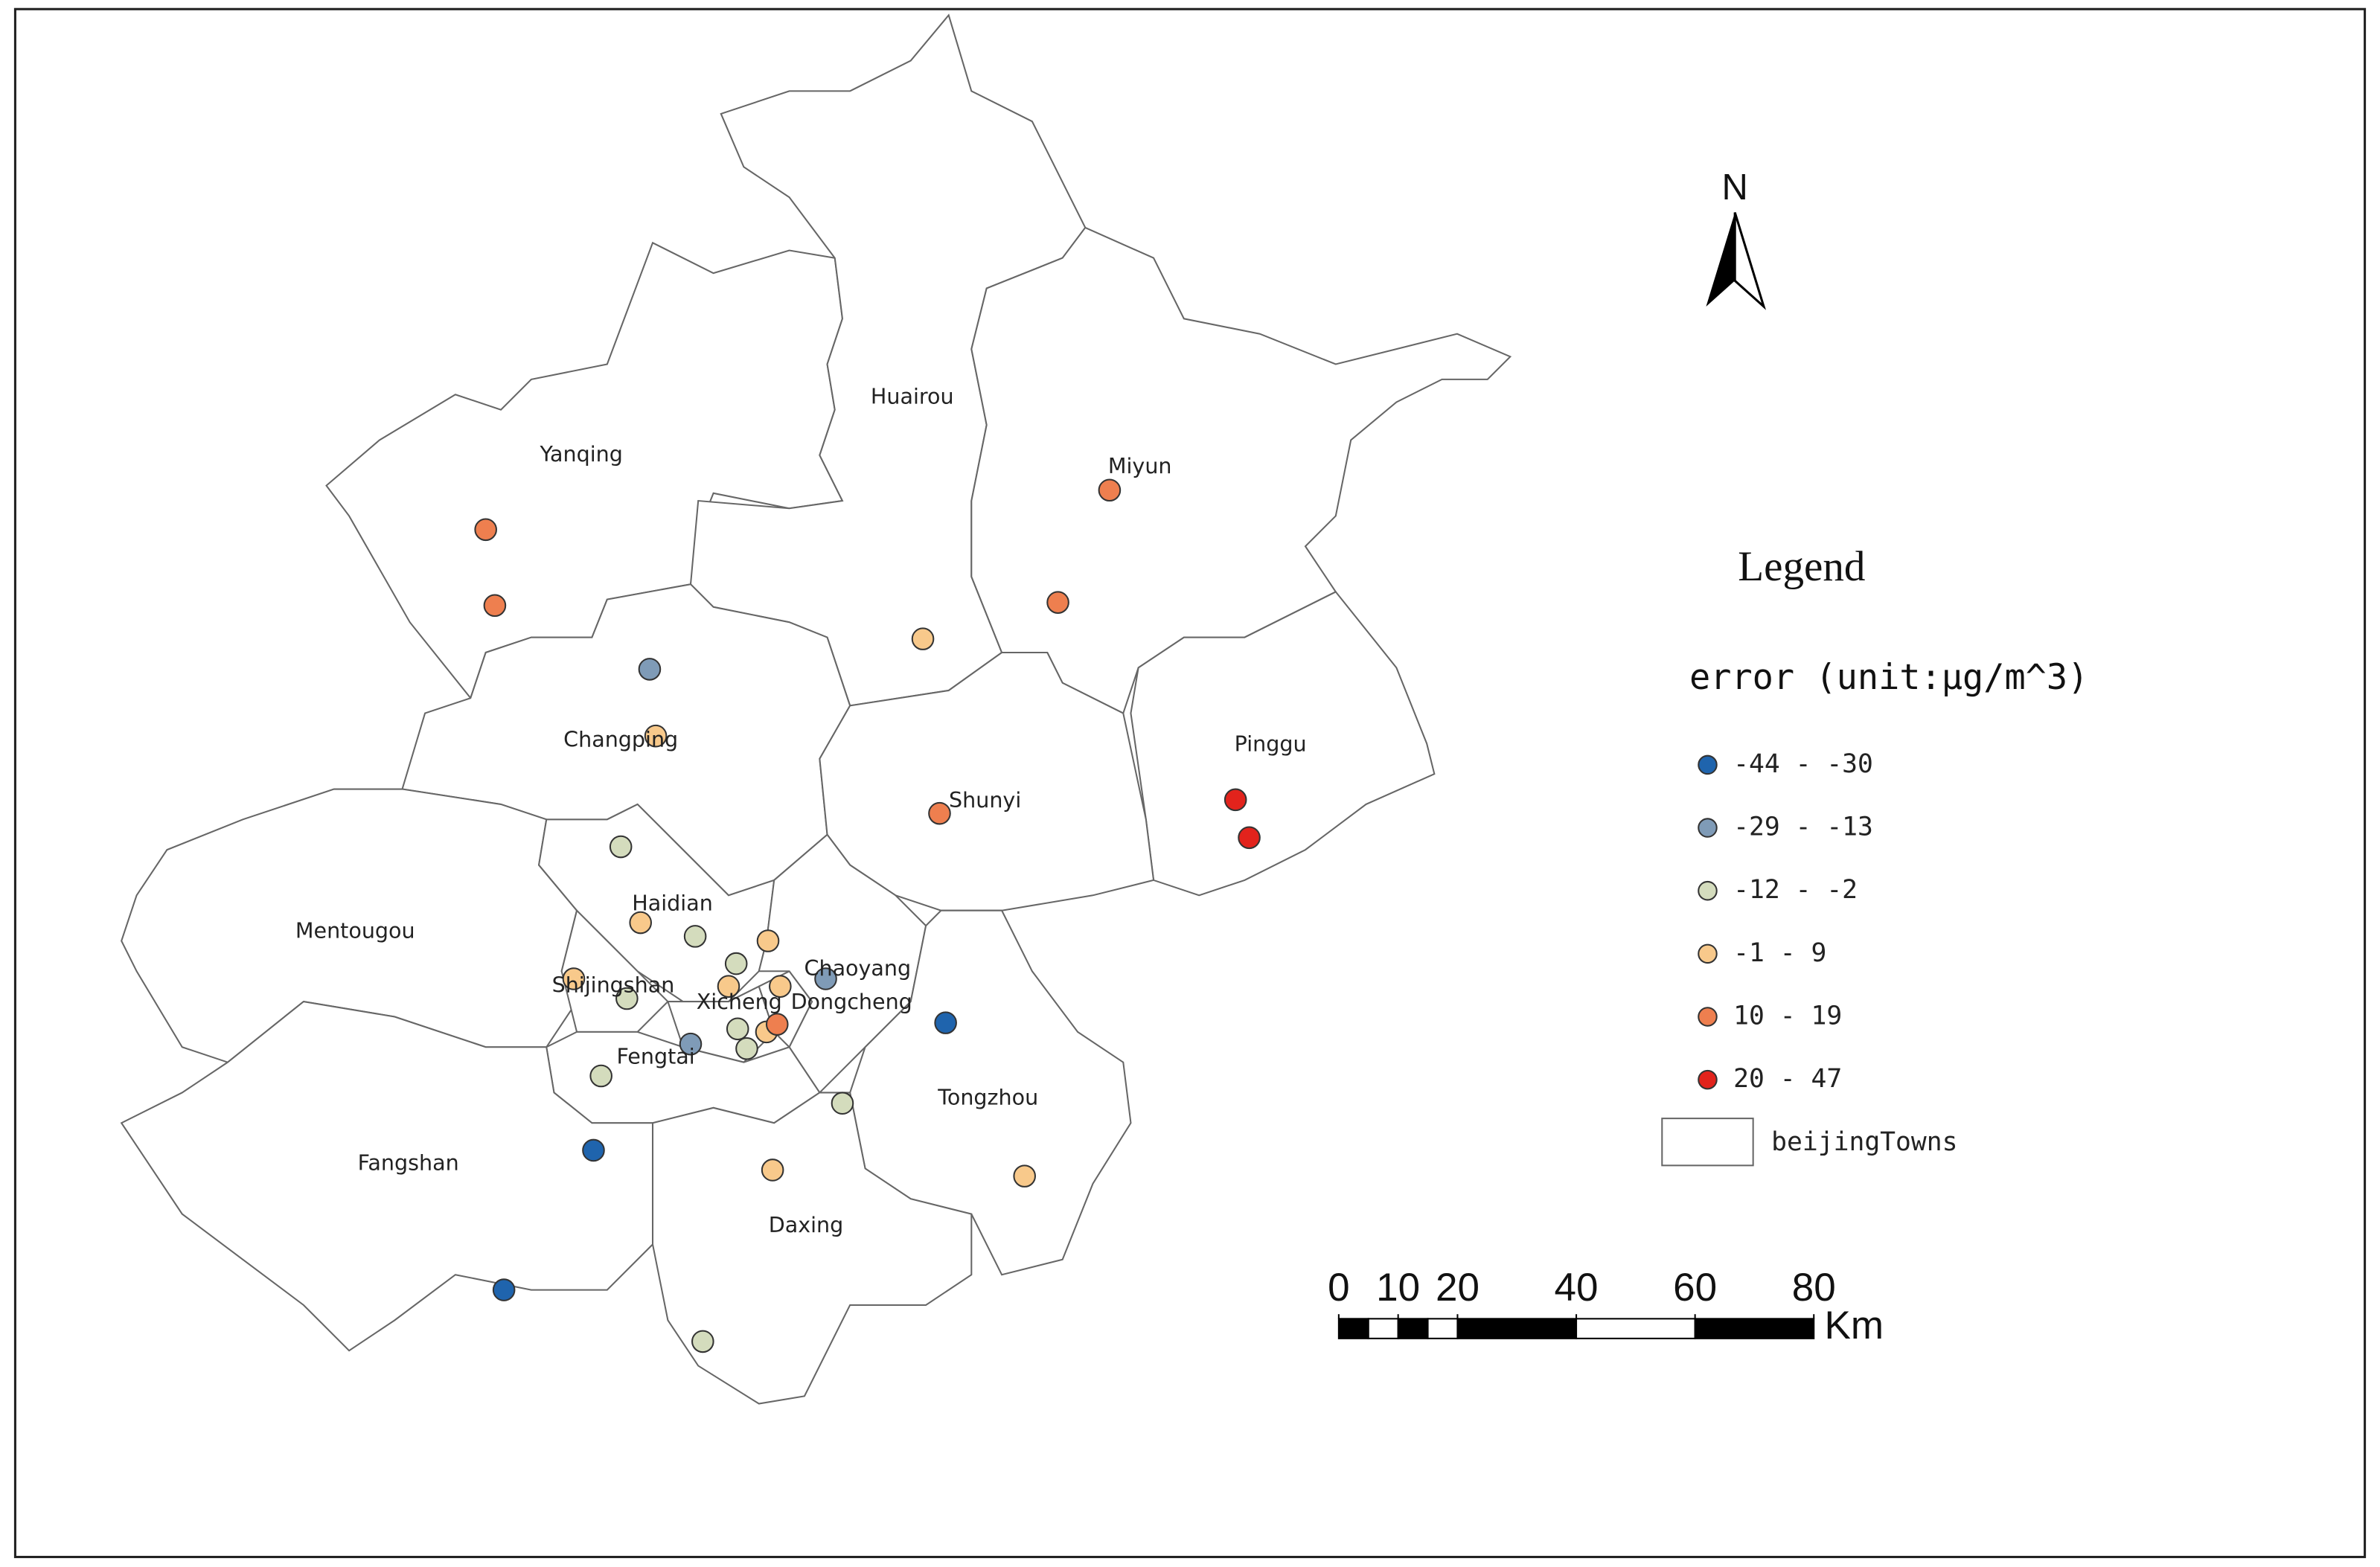  I want to click on district-label: Mentougou, so click(355, 930).